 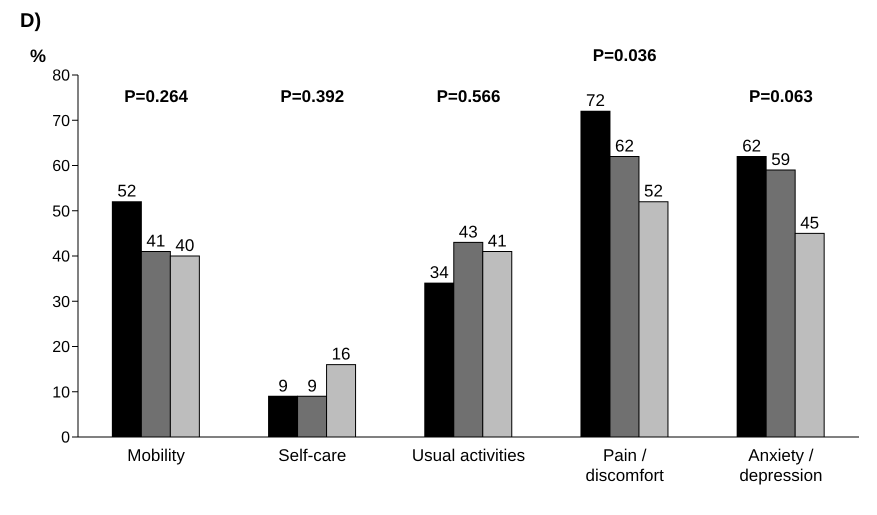 What do you see at coordinates (439, 272) in the screenshot?
I see `data-label: 34` at bounding box center [439, 272].